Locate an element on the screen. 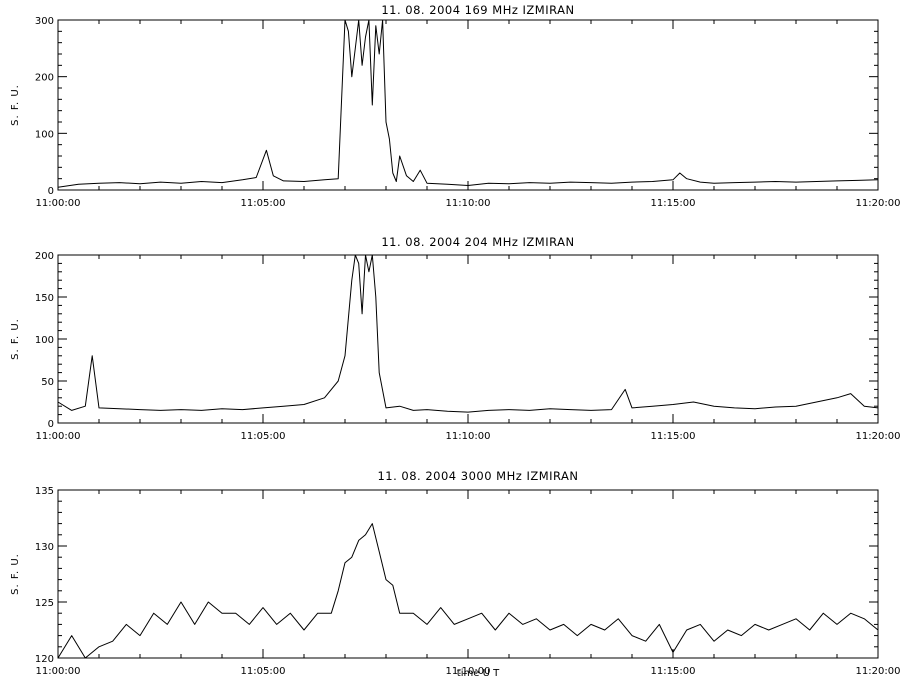  y-tick-label: 135 is located at coordinates (44, 491).